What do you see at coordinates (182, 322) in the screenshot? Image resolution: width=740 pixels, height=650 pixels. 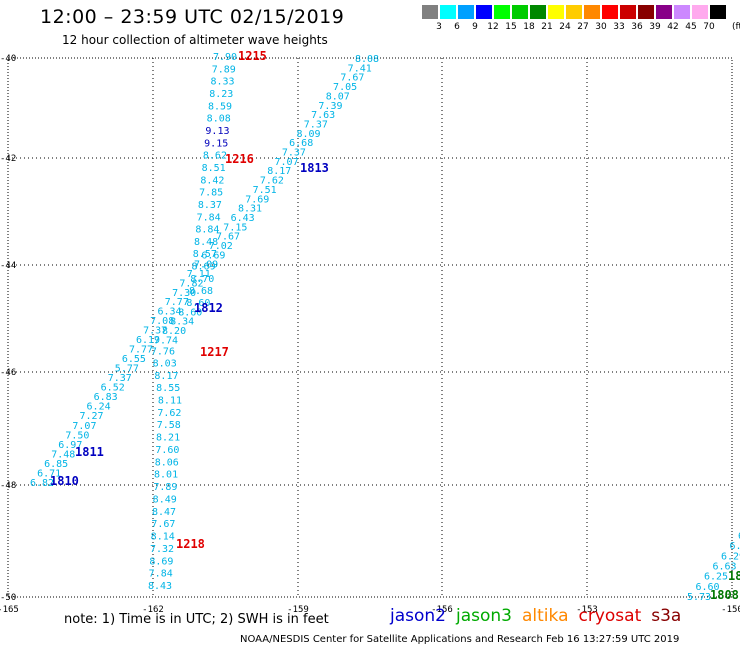 I see `wave-height-value: 8.34` at bounding box center [182, 322].